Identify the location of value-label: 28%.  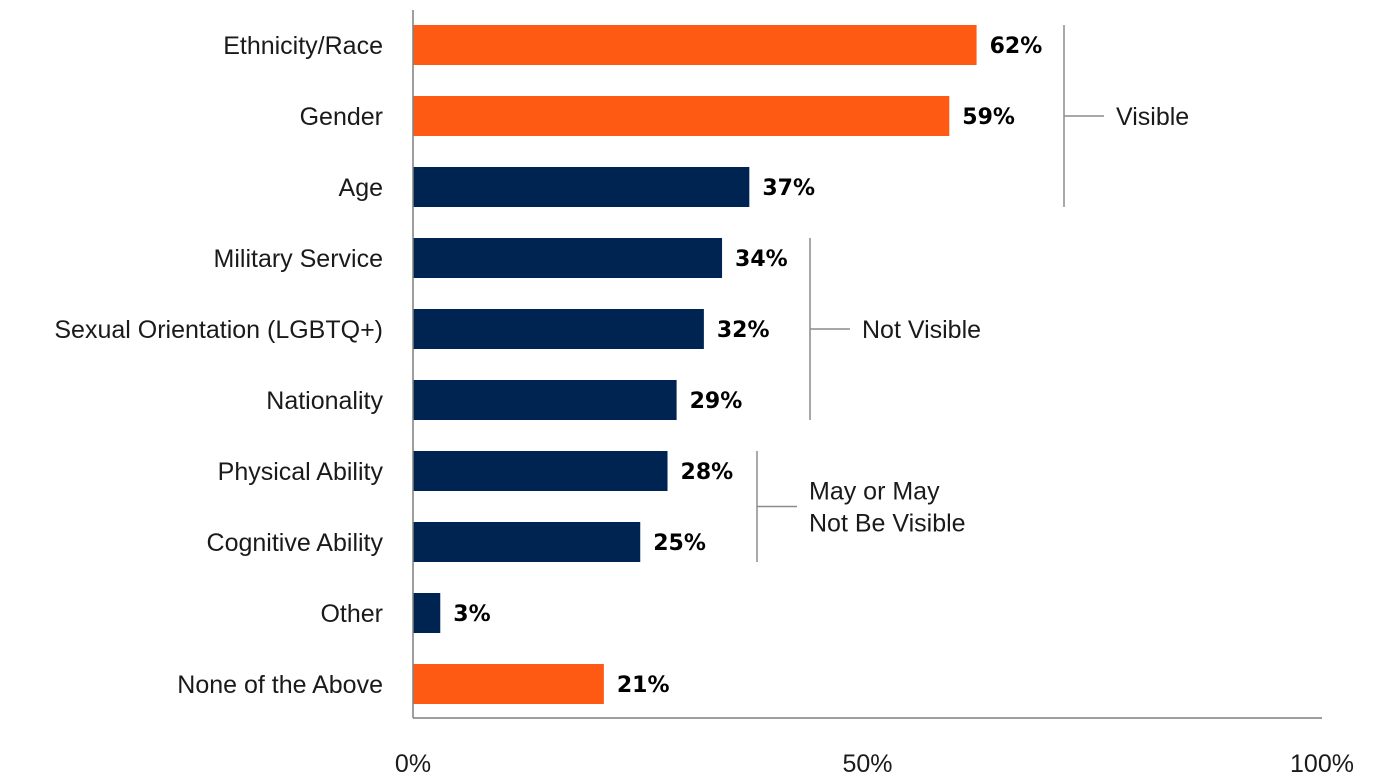
(707, 472).